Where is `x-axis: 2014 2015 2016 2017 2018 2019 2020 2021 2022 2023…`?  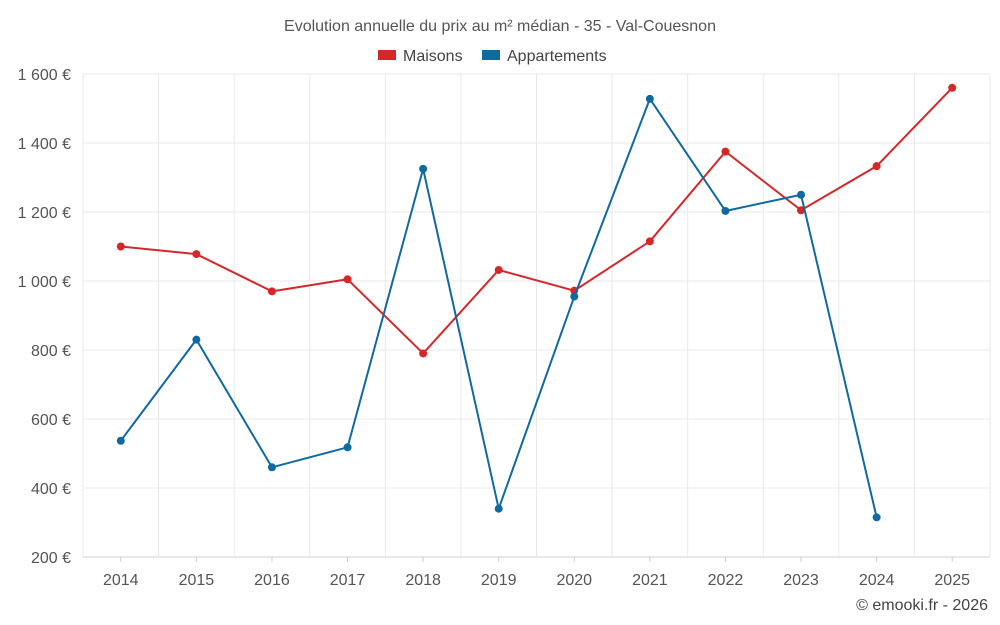
x-axis: 2014 2015 2016 2017 2018 2019 2020 2021 2022 2023… is located at coordinates (536, 573).